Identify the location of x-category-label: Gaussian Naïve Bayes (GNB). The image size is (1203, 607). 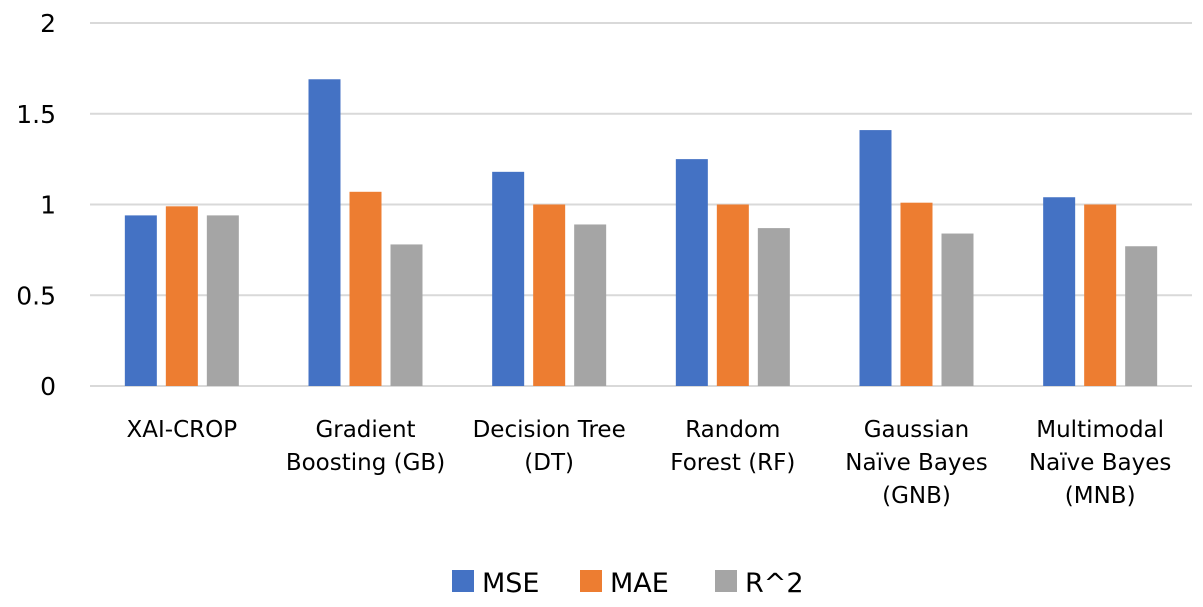
(916, 463).